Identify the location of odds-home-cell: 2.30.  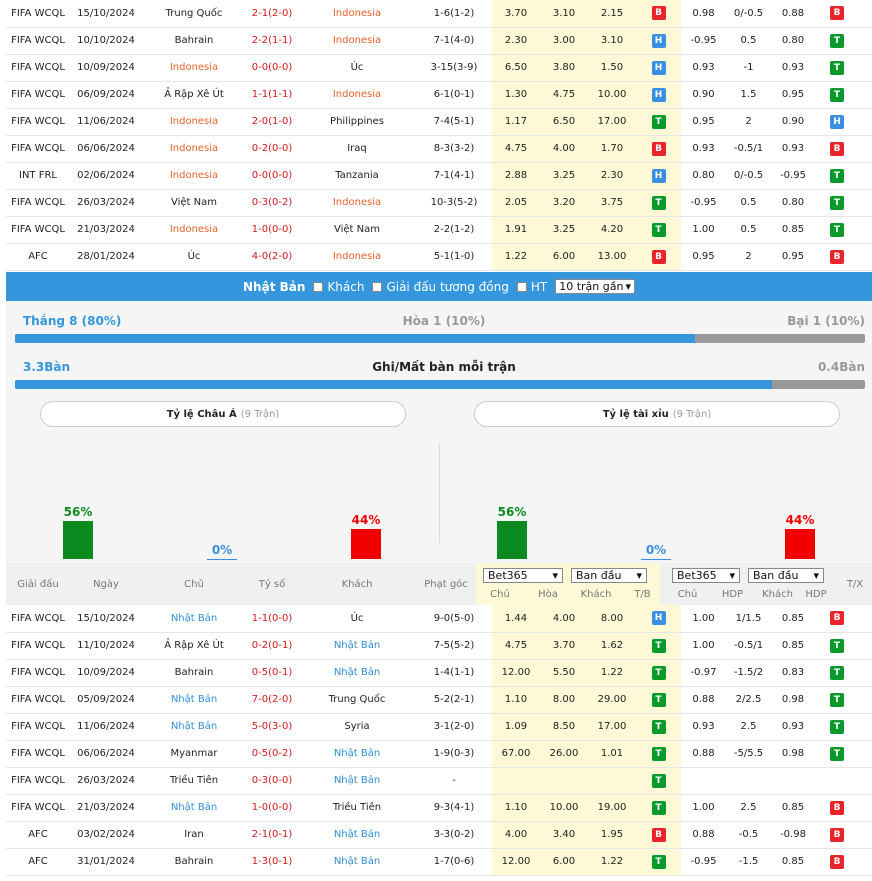
(516, 41).